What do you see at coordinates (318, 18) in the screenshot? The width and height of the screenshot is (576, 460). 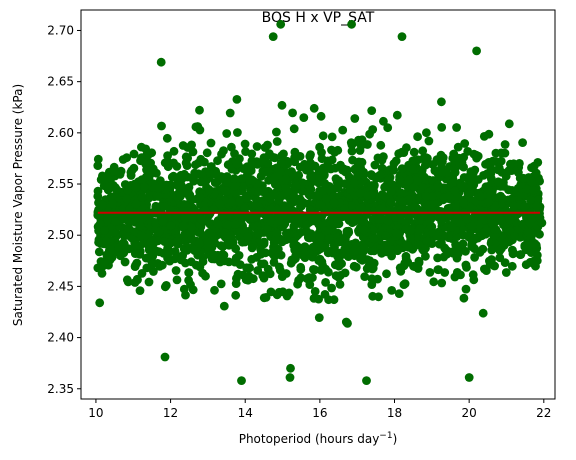 I see `chart-title: BOS H x VP_SAT` at bounding box center [318, 18].